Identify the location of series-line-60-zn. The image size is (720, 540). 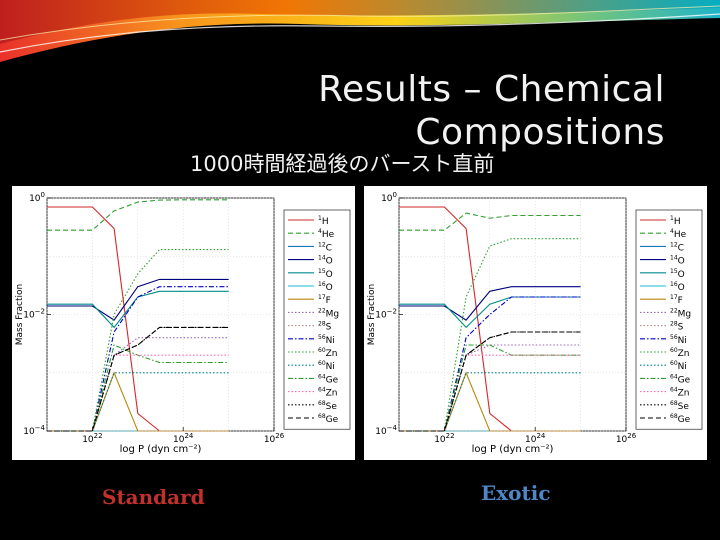
(490, 335).